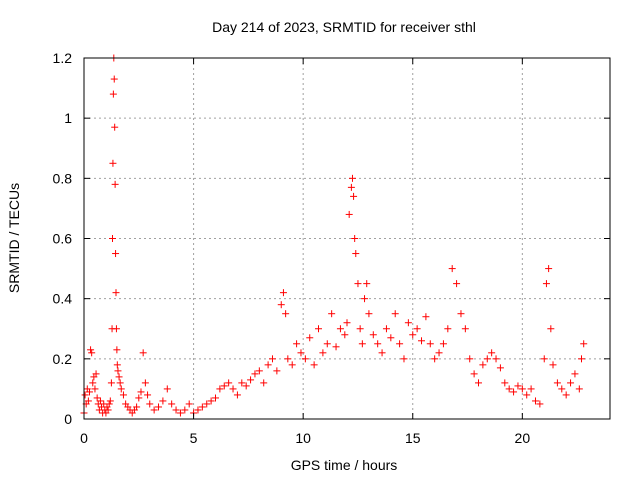 Image resolution: width=640 pixels, height=480 pixels. Describe the element at coordinates (303, 438) in the screenshot. I see `x-tick-label: 10` at that location.